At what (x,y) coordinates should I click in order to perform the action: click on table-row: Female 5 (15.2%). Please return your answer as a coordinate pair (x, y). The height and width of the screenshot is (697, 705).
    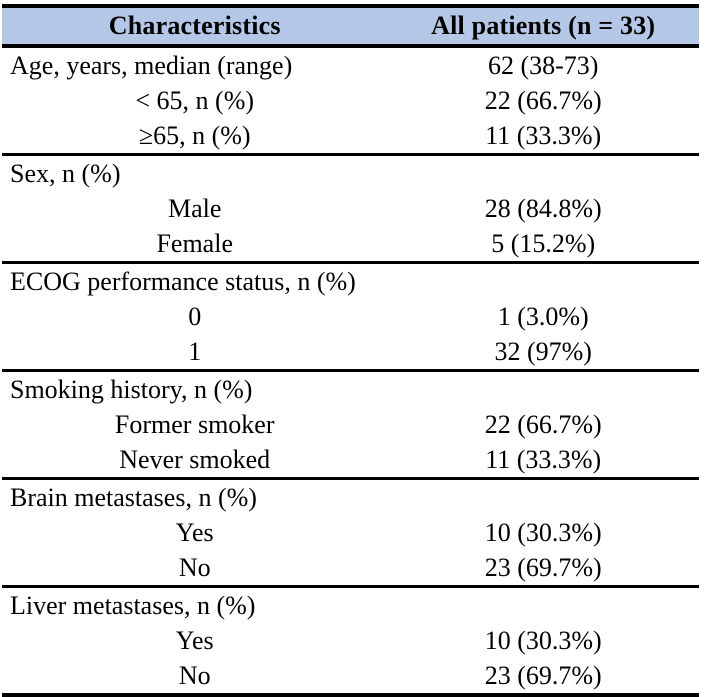
    Looking at the image, I should click on (350, 244).